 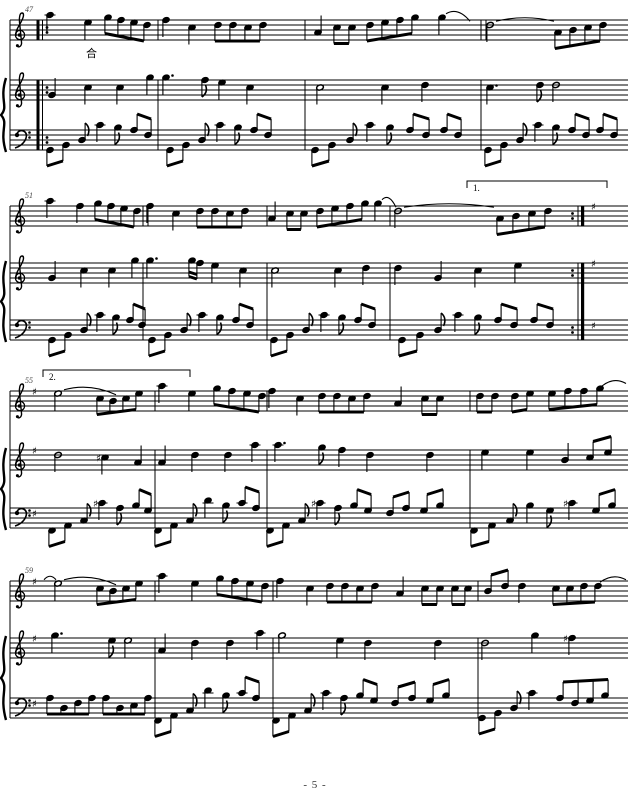 I want to click on measure-number: 55, so click(x=29, y=380).